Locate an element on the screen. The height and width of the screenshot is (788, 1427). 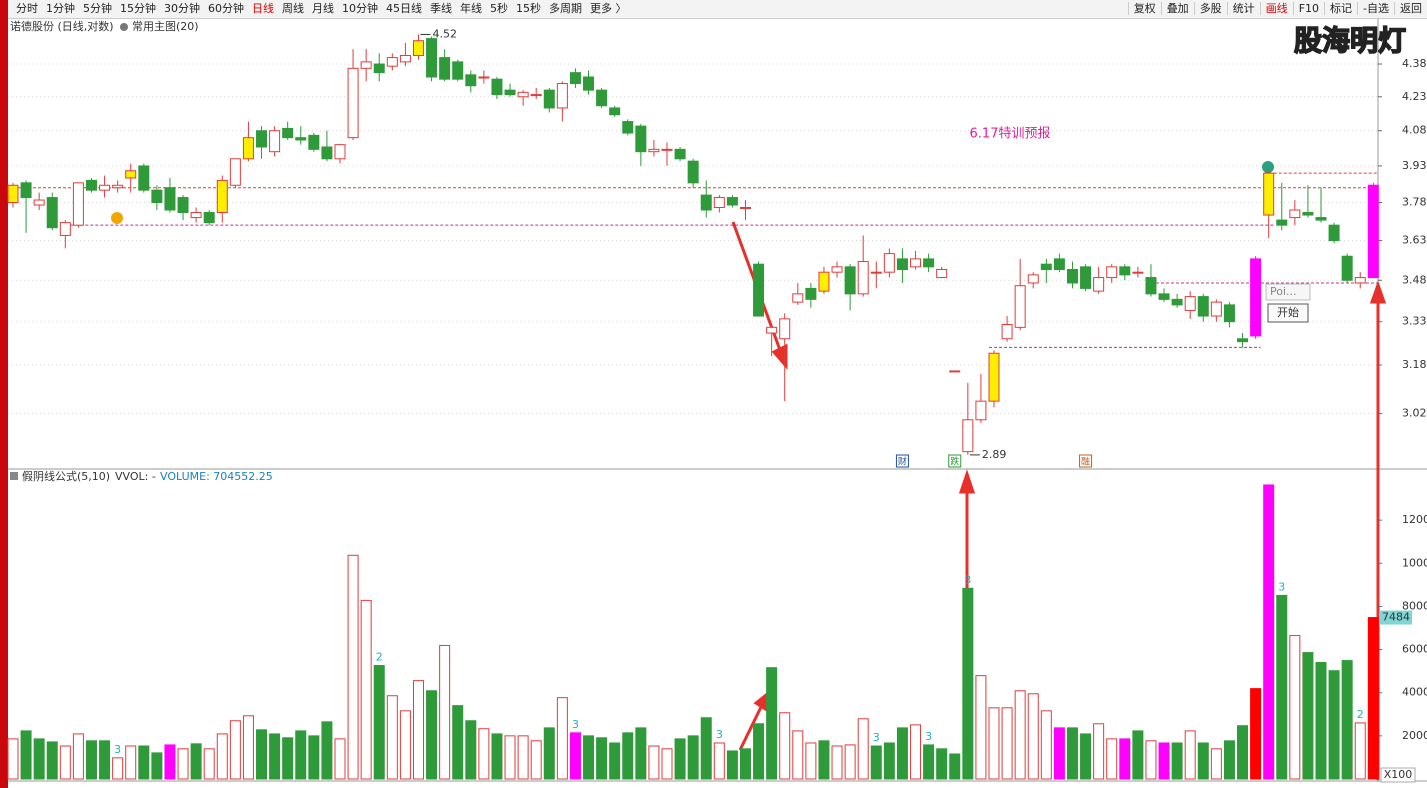
indicator-value: VVOL: - is located at coordinates (135, 476).